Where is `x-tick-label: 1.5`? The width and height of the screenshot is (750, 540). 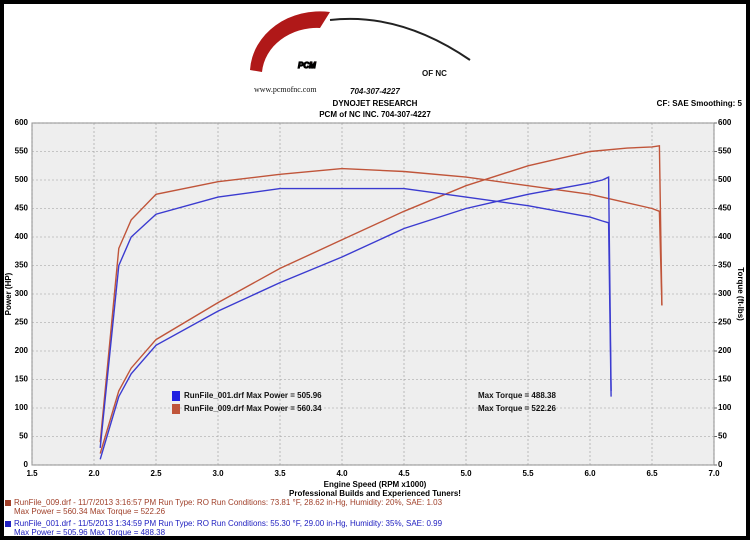 x-tick-label: 1.5 is located at coordinates (32, 473).